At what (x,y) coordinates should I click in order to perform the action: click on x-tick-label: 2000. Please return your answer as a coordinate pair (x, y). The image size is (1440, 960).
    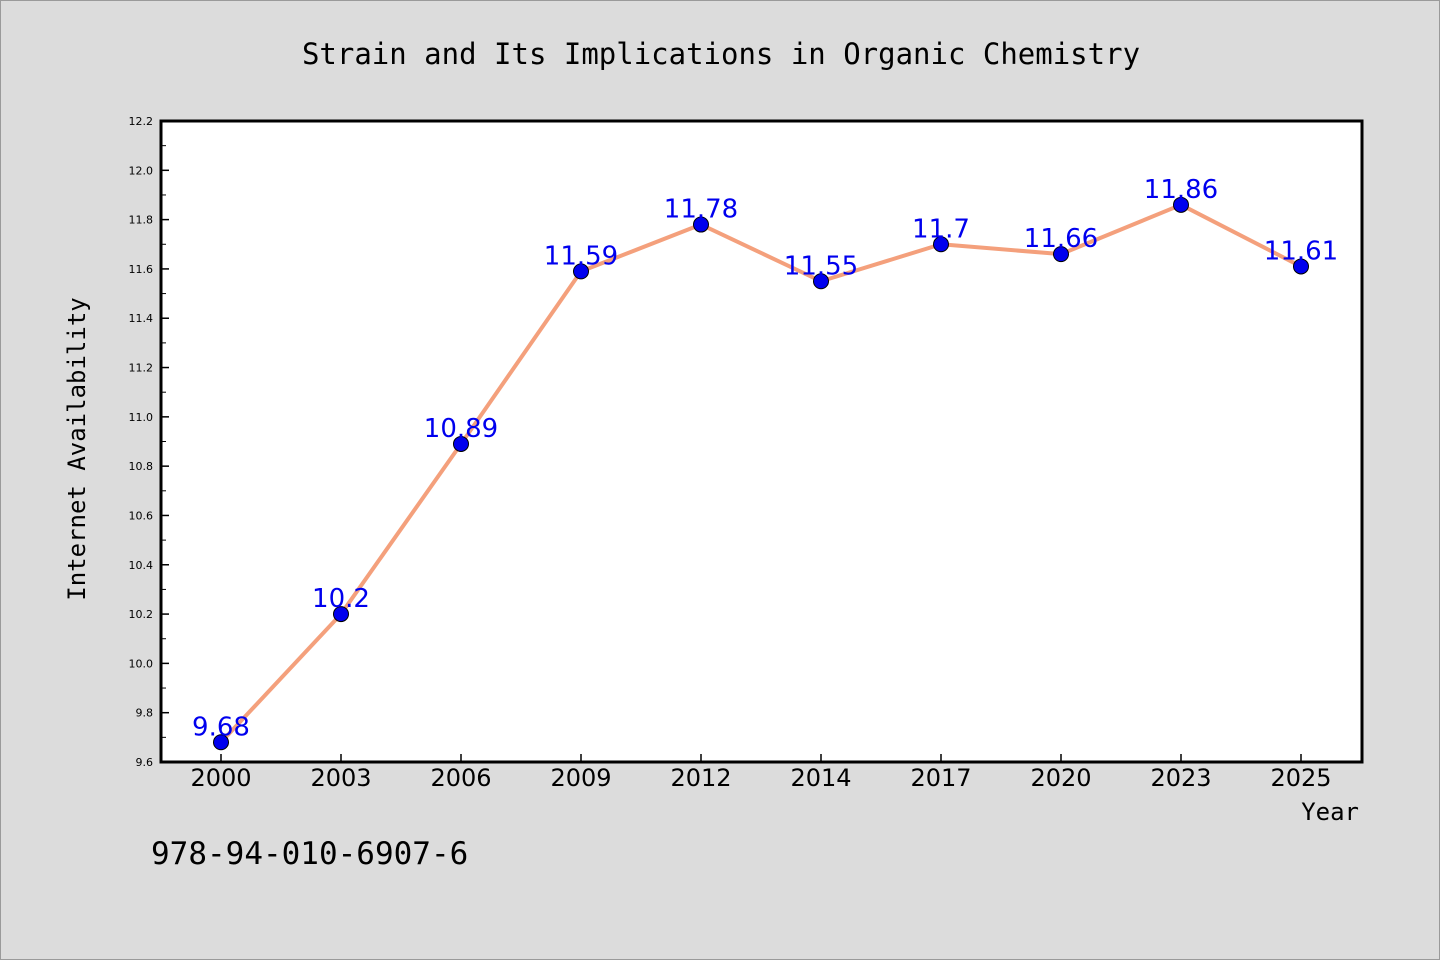
    Looking at the image, I should click on (220, 778).